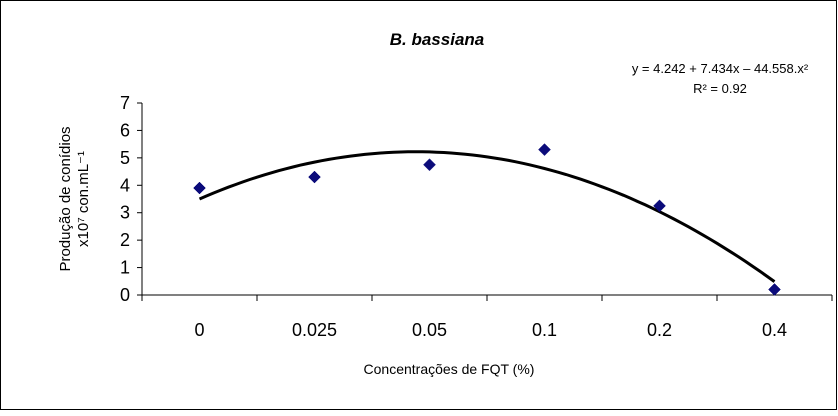  Describe the element at coordinates (720, 68) in the screenshot. I see `trendline-equation: y = 4.242 + 7.434x – 44.558.x²` at that location.